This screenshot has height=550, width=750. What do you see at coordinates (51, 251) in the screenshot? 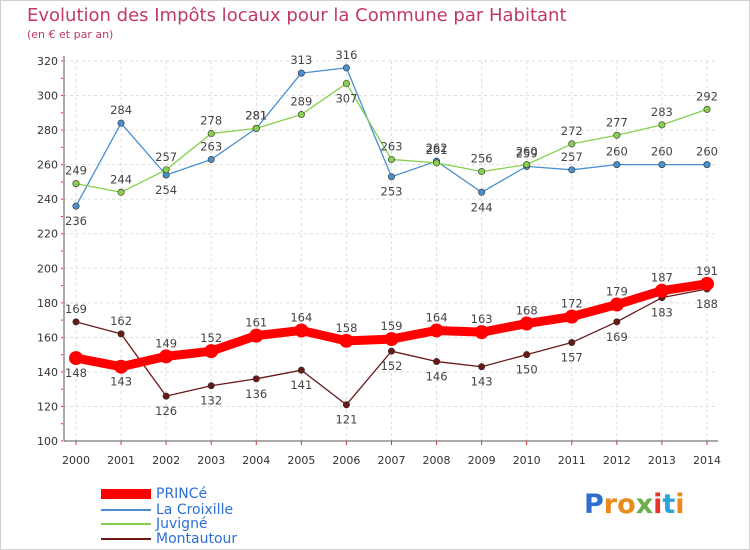
I see `y-axis: 100 120 140 160 180 200 220 240 260 280 300 320` at bounding box center [51, 251].